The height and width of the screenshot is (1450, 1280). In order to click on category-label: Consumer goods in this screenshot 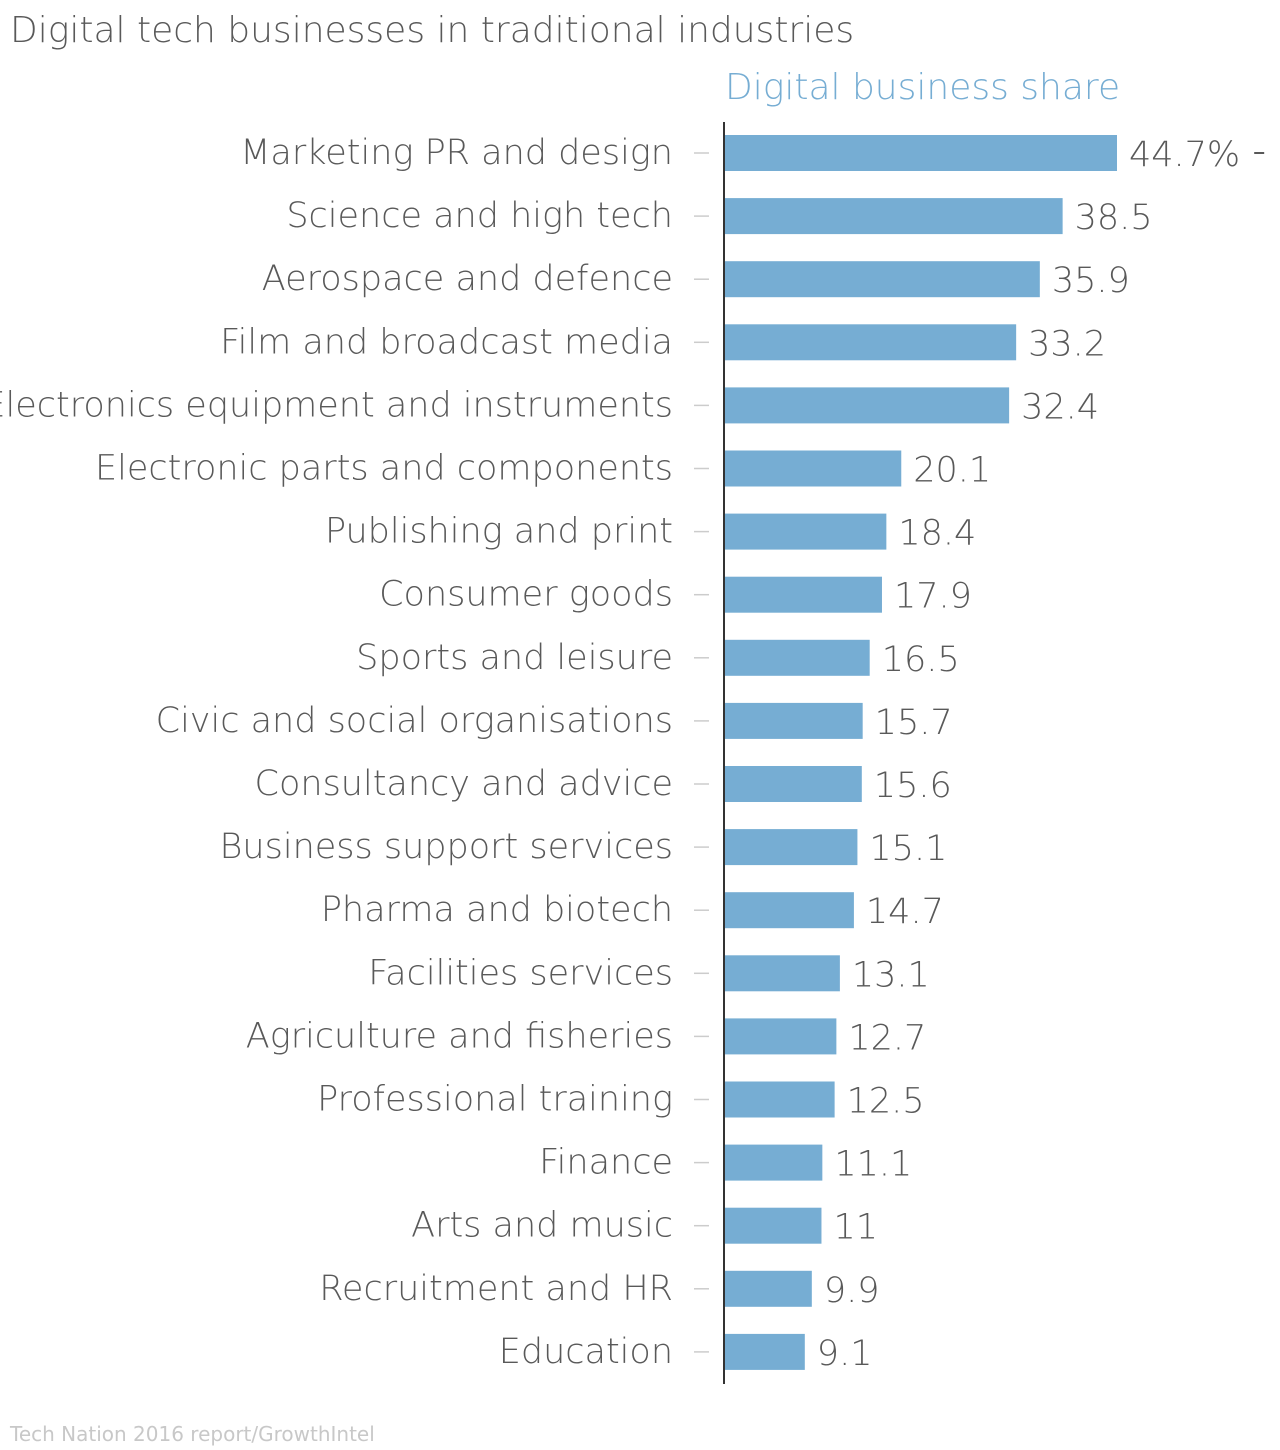, I will do `click(526, 595)`.